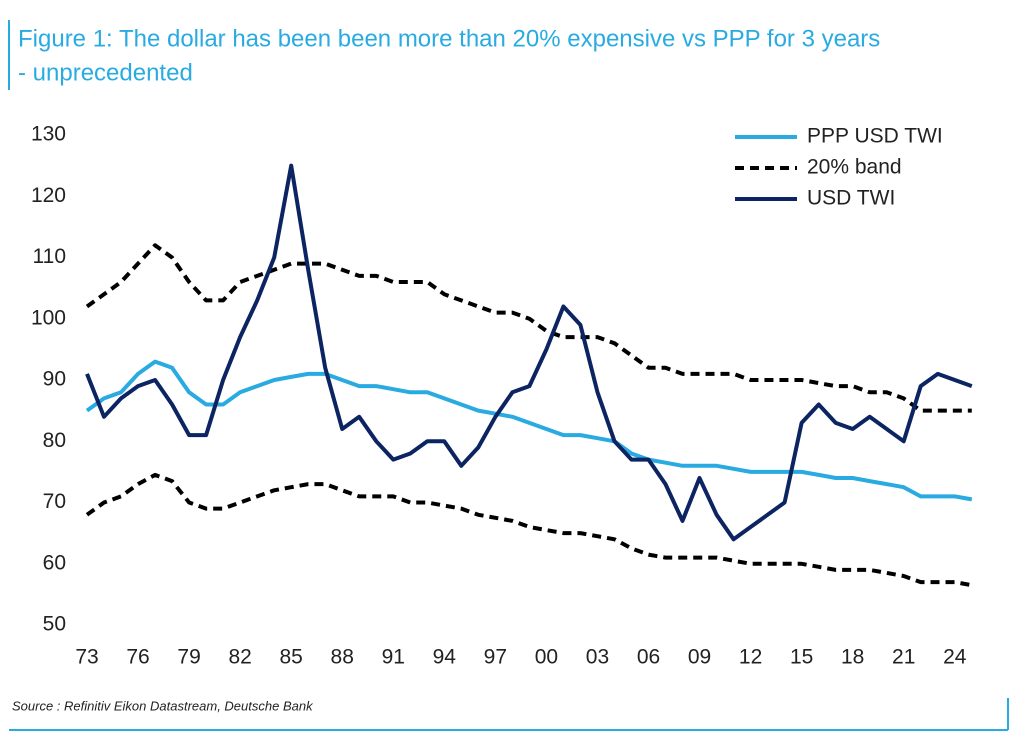 The width and height of the screenshot is (1024, 745). What do you see at coordinates (597, 657) in the screenshot?
I see `x-tick-label: 03` at bounding box center [597, 657].